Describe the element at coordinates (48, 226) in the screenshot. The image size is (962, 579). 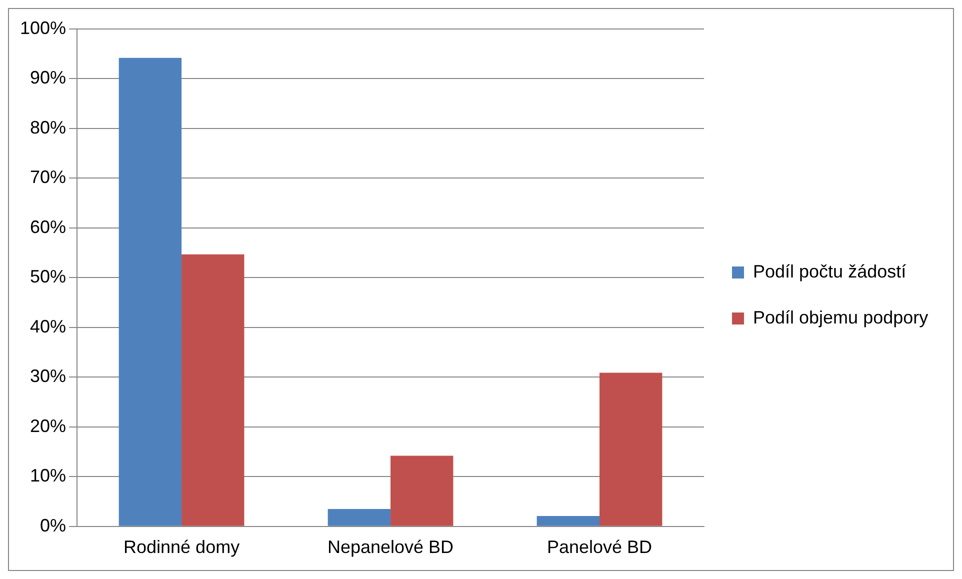
I see `y-tick-label: 60%` at that location.